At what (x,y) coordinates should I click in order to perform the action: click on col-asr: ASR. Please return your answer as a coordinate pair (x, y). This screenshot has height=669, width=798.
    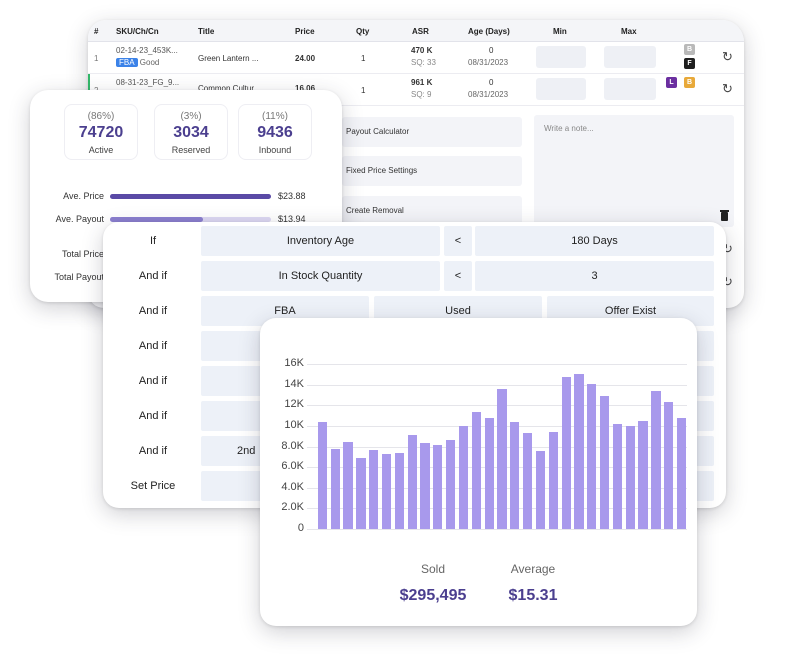
    Looking at the image, I should click on (420, 31).